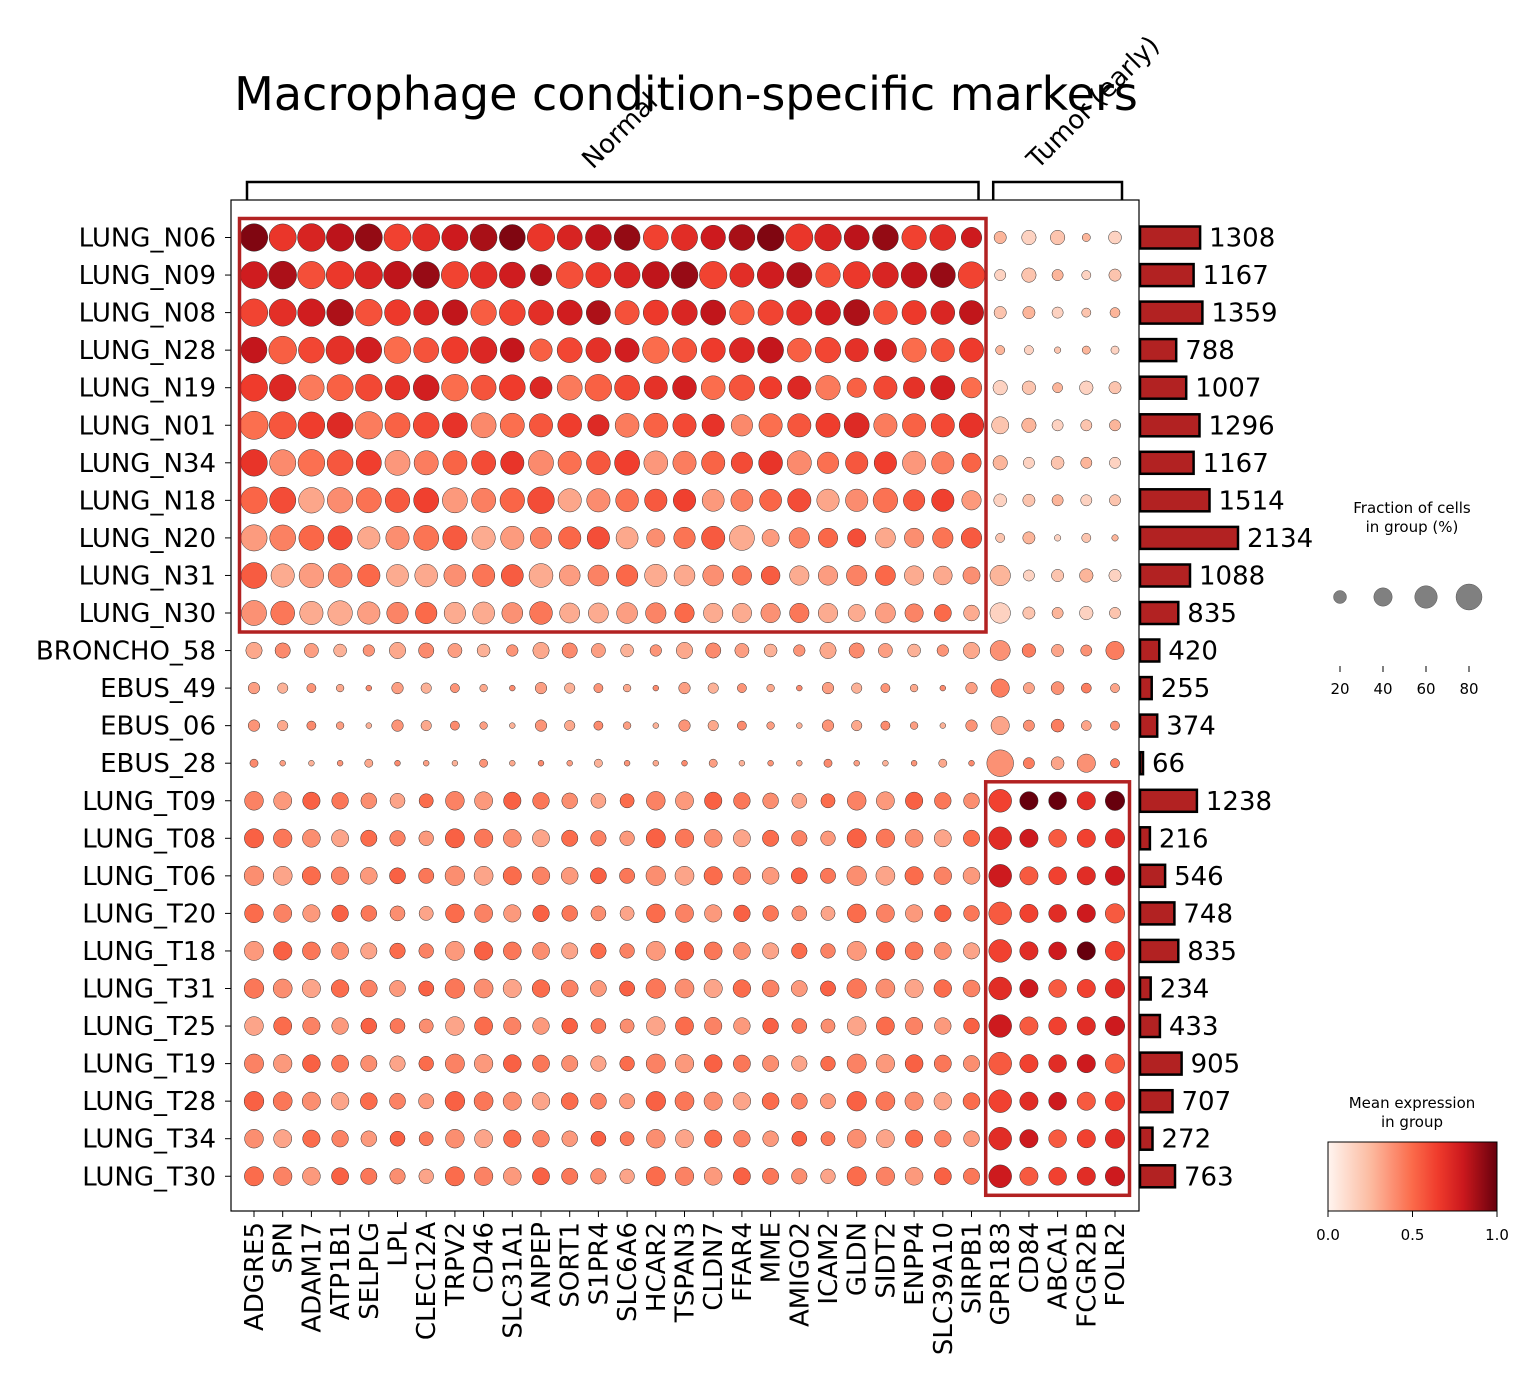  I want to click on colorbar-tick-label: 1.0, so click(1497, 1235).